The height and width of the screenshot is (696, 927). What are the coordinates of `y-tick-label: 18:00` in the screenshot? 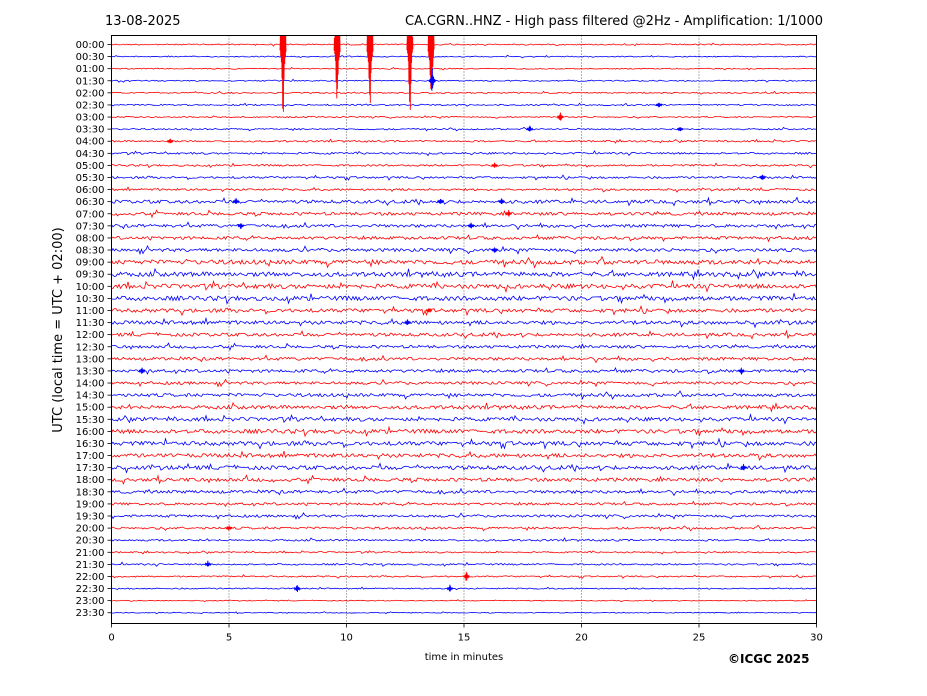 It's located at (90, 480).